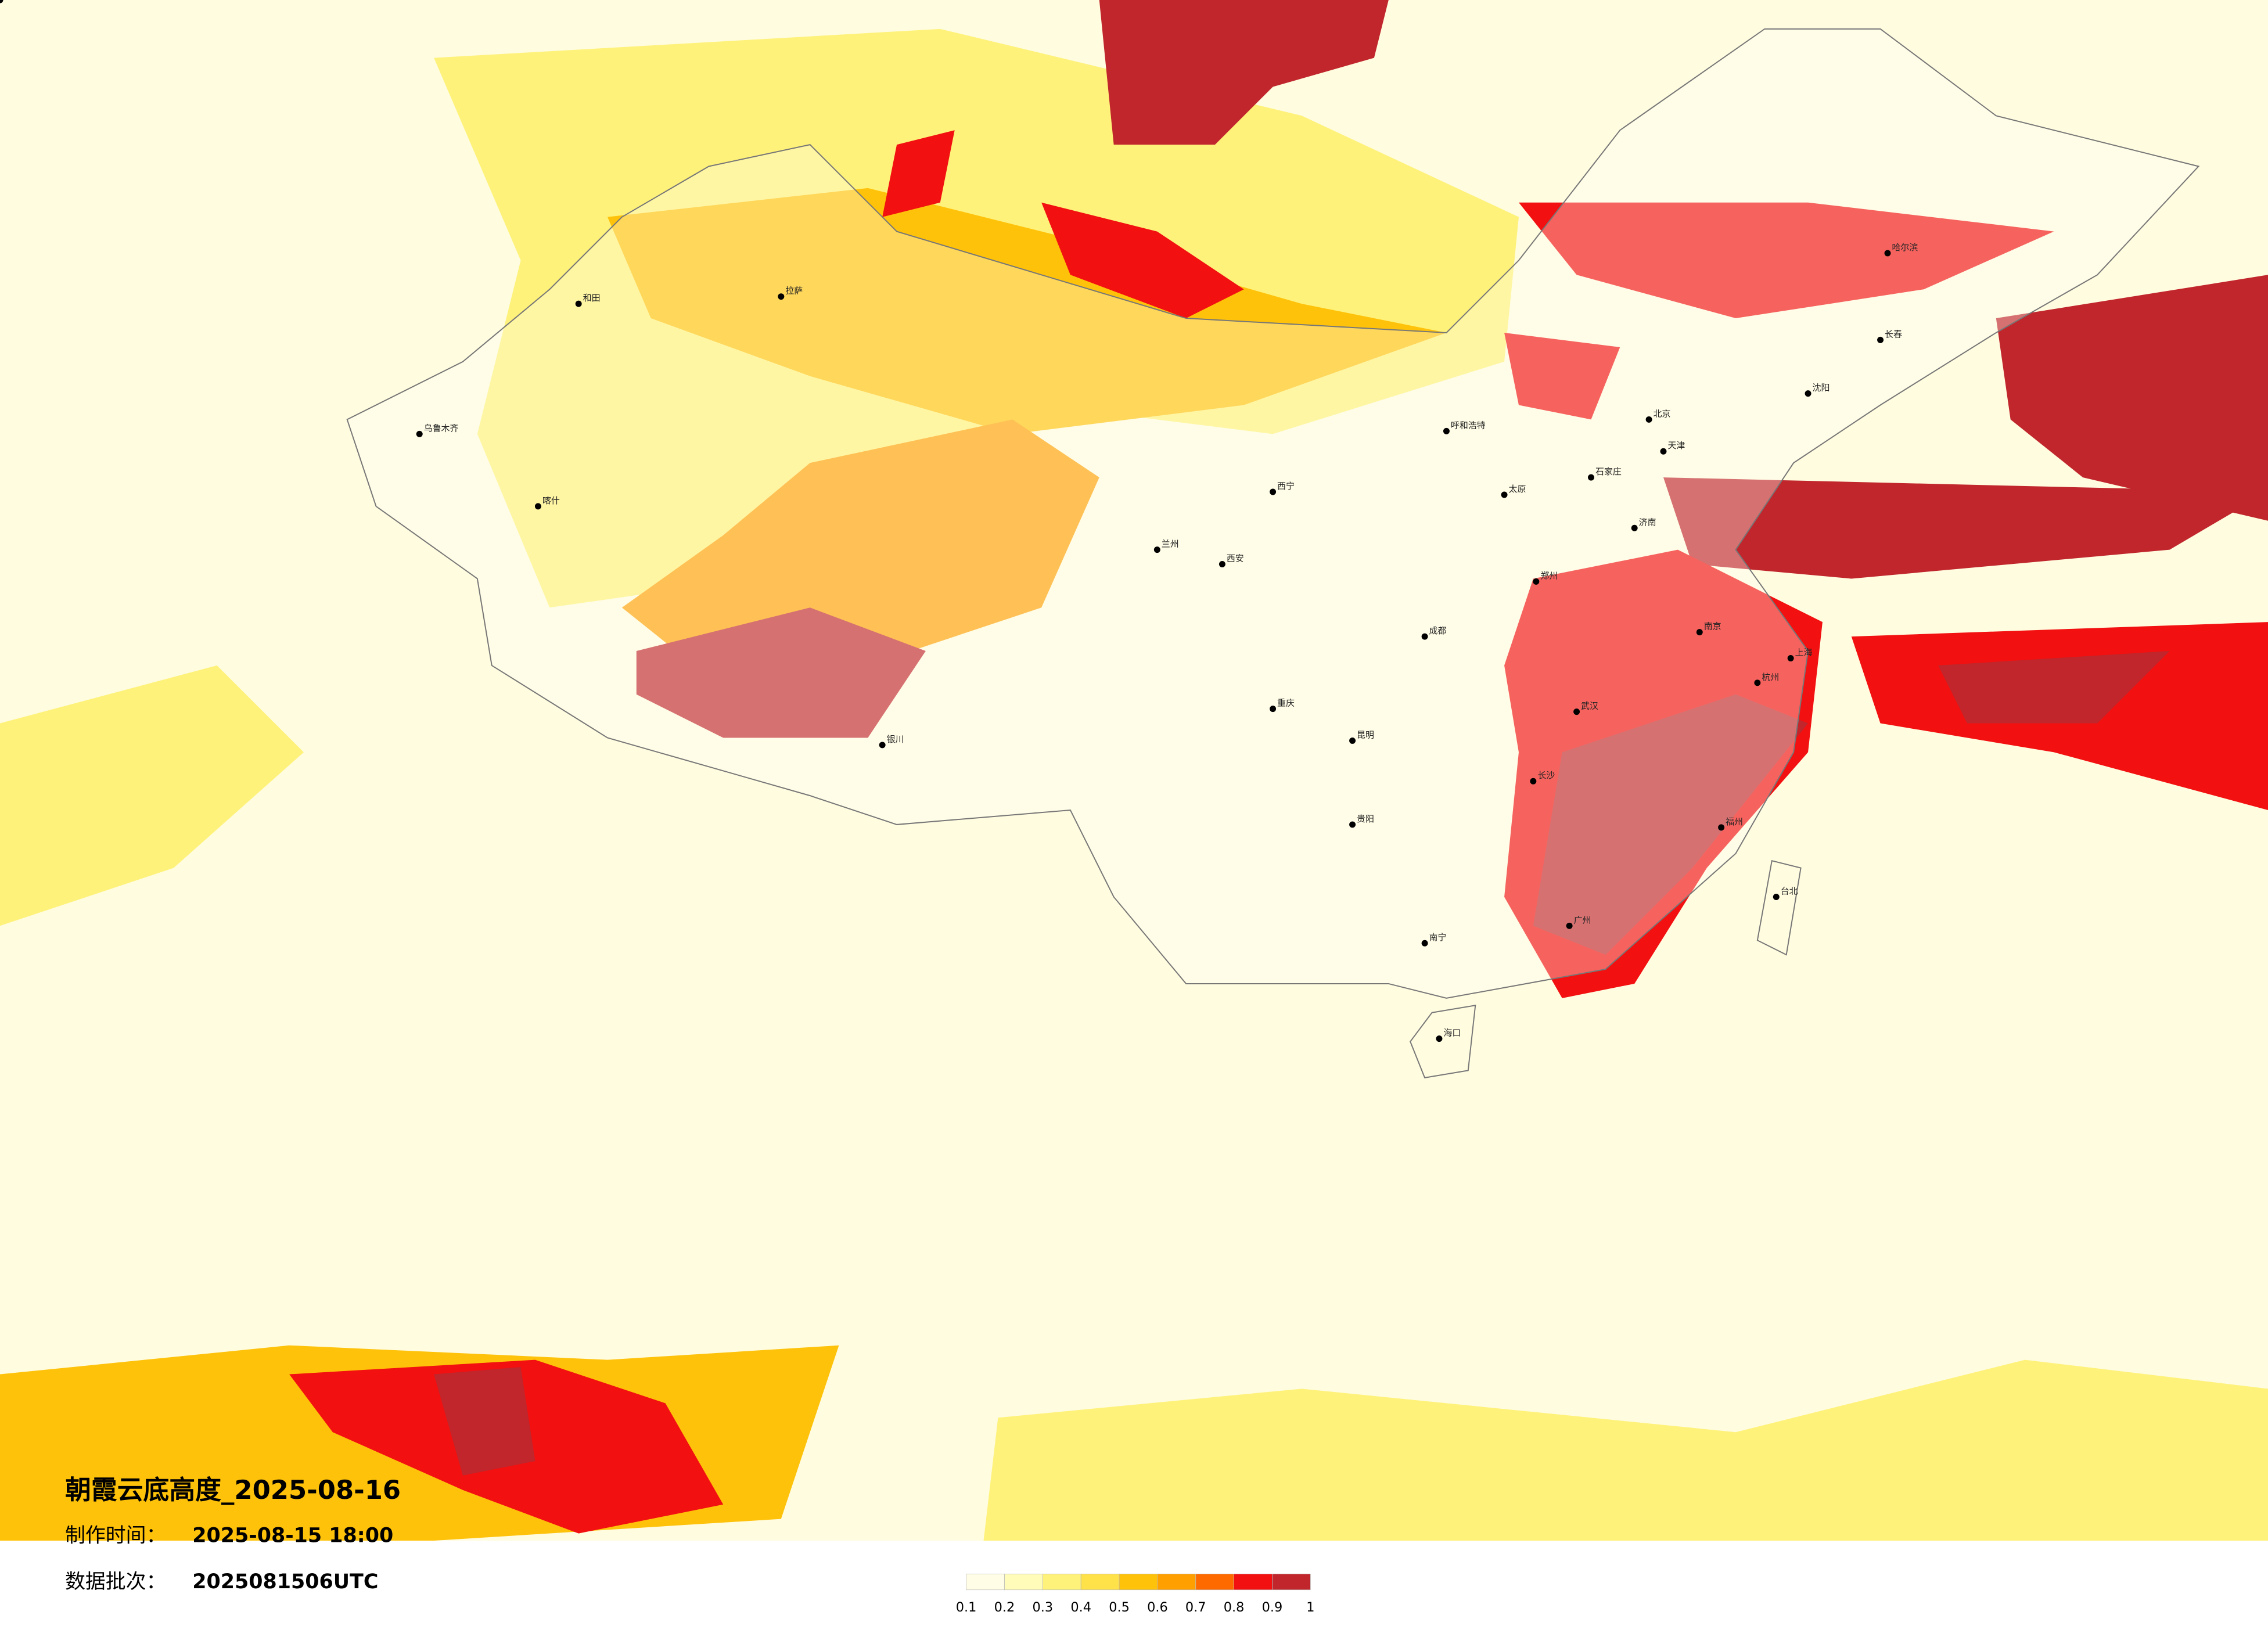 This screenshot has height=1626, width=2268. Describe the element at coordinates (1235, 558) in the screenshot. I see `city-label: 西安` at that location.